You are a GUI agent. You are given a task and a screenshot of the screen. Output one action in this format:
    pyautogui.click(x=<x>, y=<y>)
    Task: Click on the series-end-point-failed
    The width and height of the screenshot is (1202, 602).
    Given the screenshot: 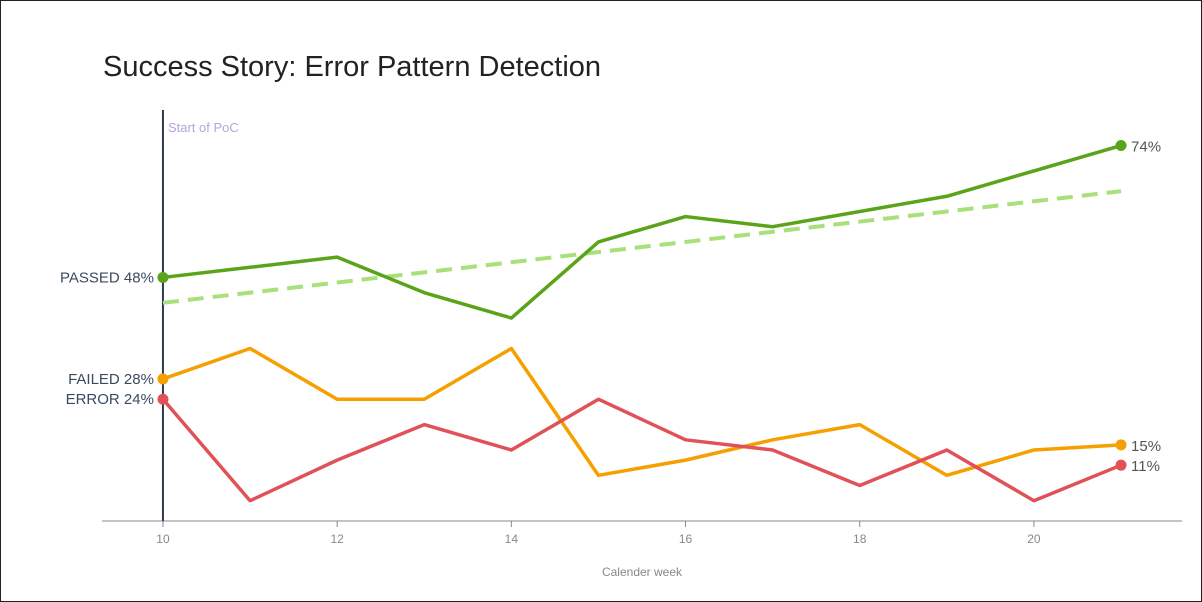 What is the action you would take?
    pyautogui.click(x=1121, y=445)
    